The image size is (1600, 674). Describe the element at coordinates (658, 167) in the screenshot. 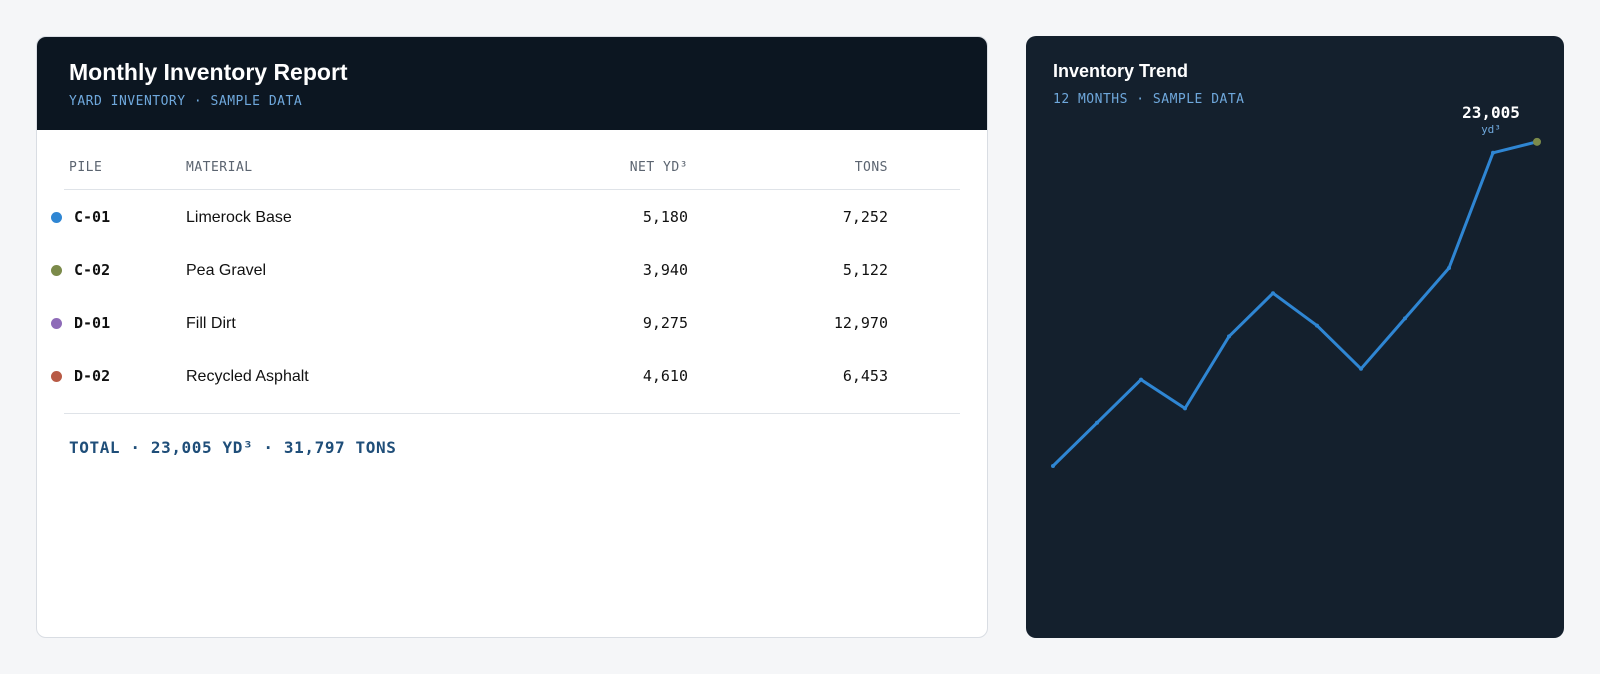

I see `column-header-net: NET YD³` at that location.